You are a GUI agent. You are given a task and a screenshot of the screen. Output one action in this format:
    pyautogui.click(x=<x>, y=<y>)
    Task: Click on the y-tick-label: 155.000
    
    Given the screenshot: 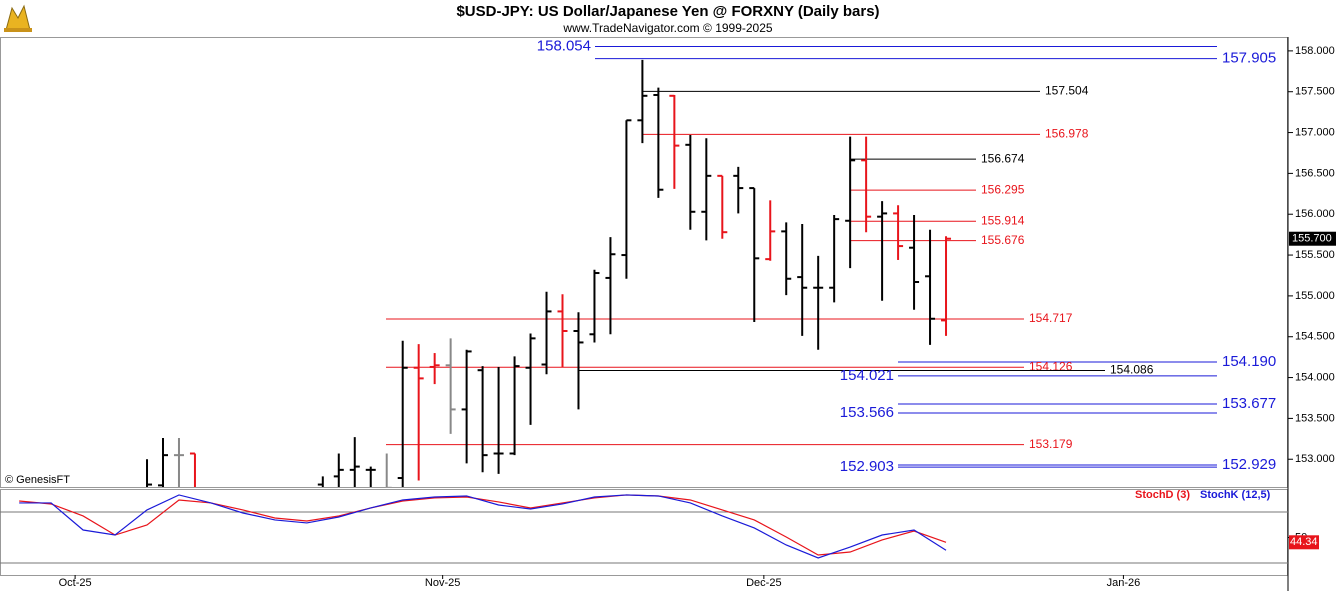 What is the action you would take?
    pyautogui.click(x=1315, y=296)
    